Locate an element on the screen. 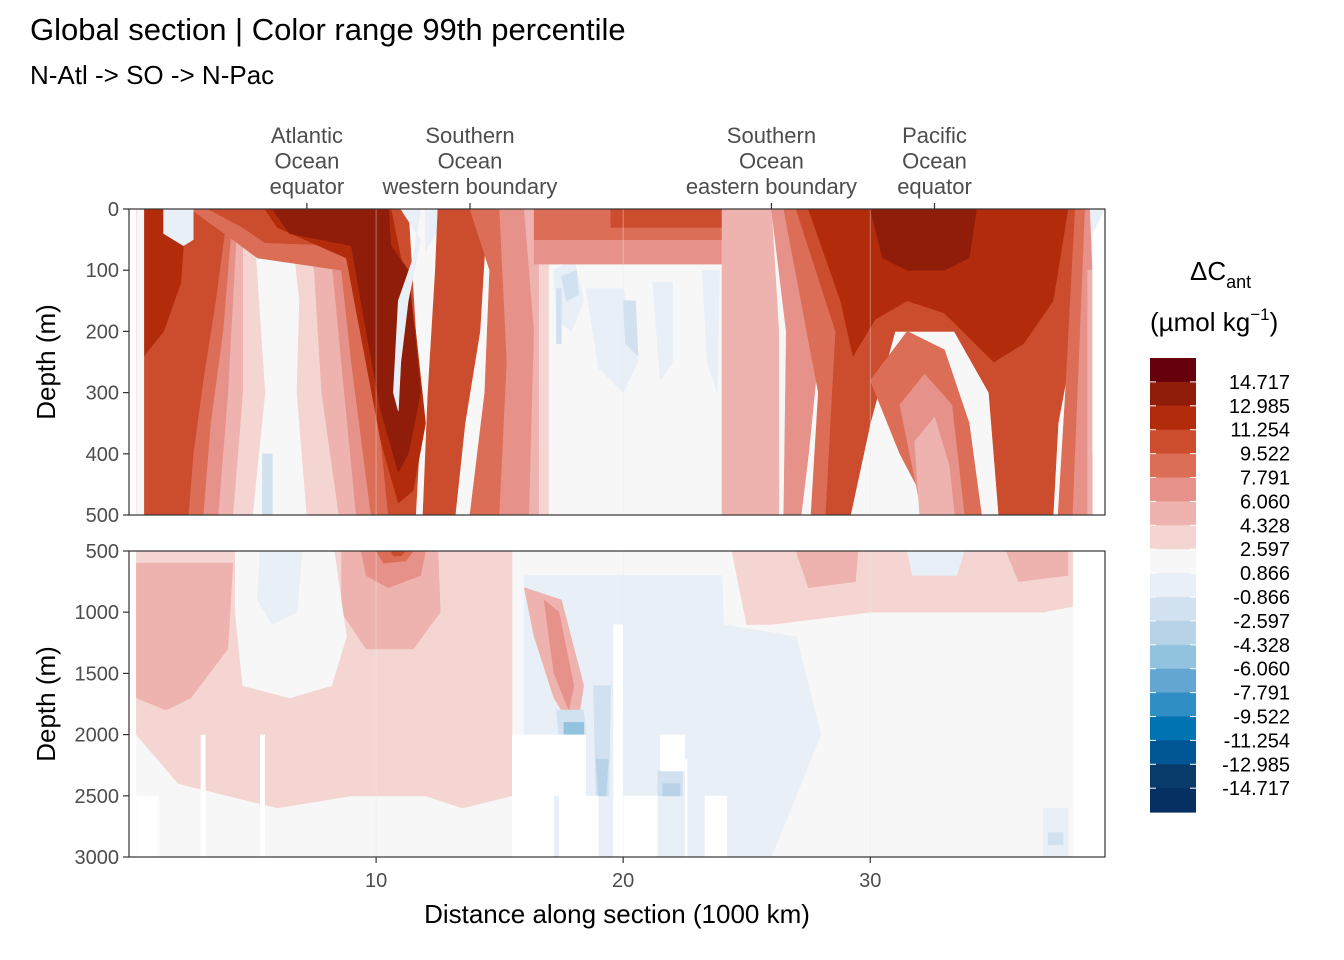  upper-y-tick-label-0: 0 is located at coordinates (113, 210).